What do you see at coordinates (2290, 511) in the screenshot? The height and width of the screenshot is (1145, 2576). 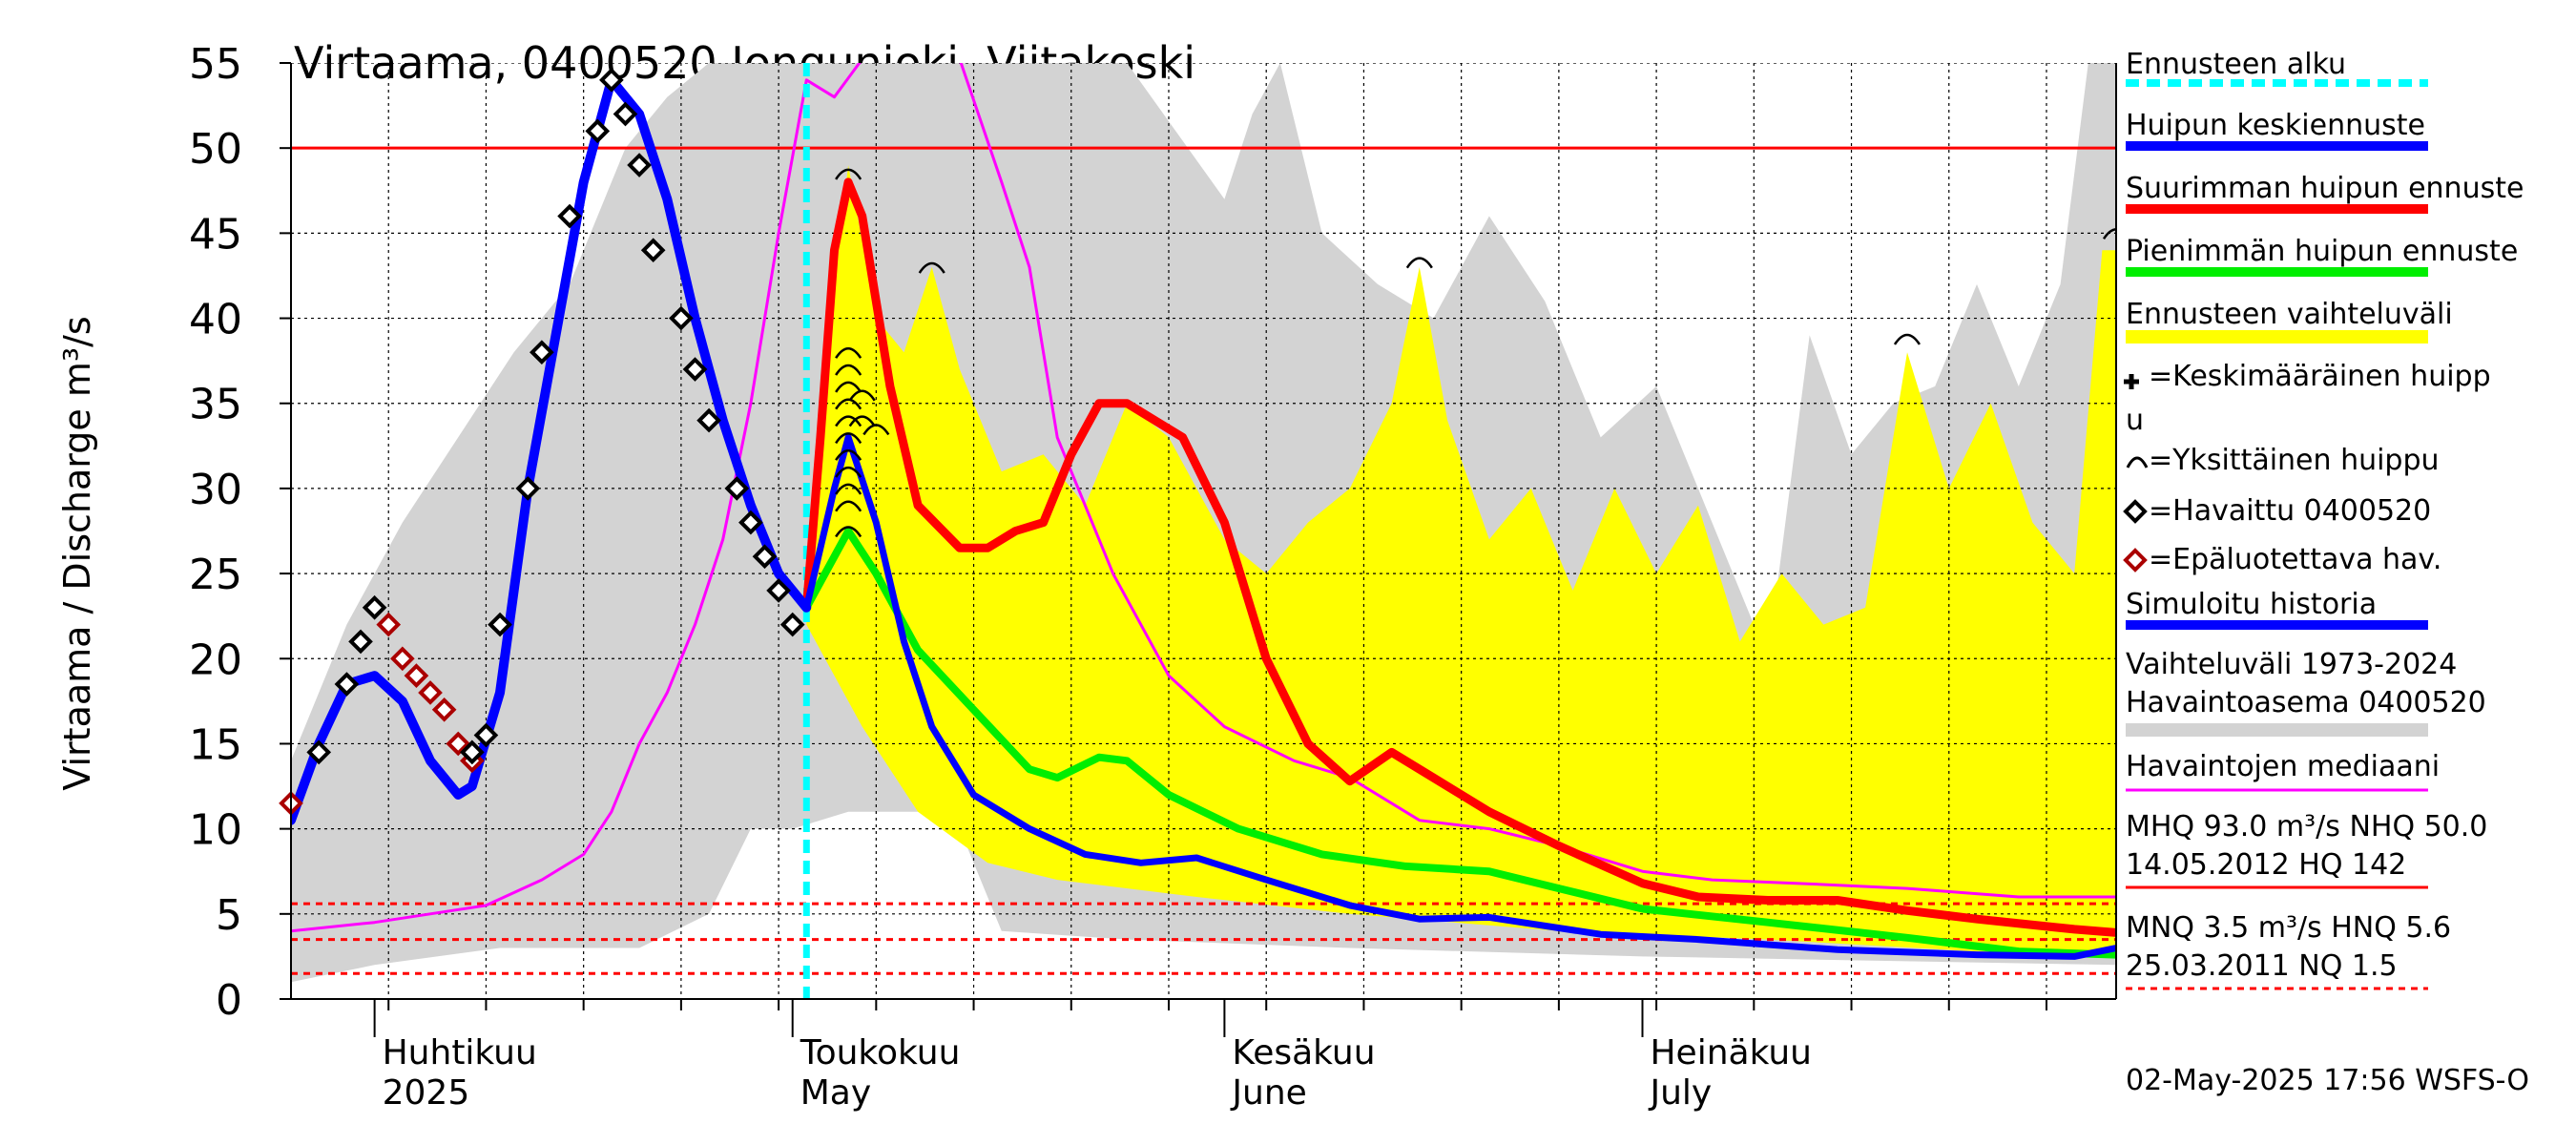 I see `legend-observed: =Havaittu 0400520` at bounding box center [2290, 511].